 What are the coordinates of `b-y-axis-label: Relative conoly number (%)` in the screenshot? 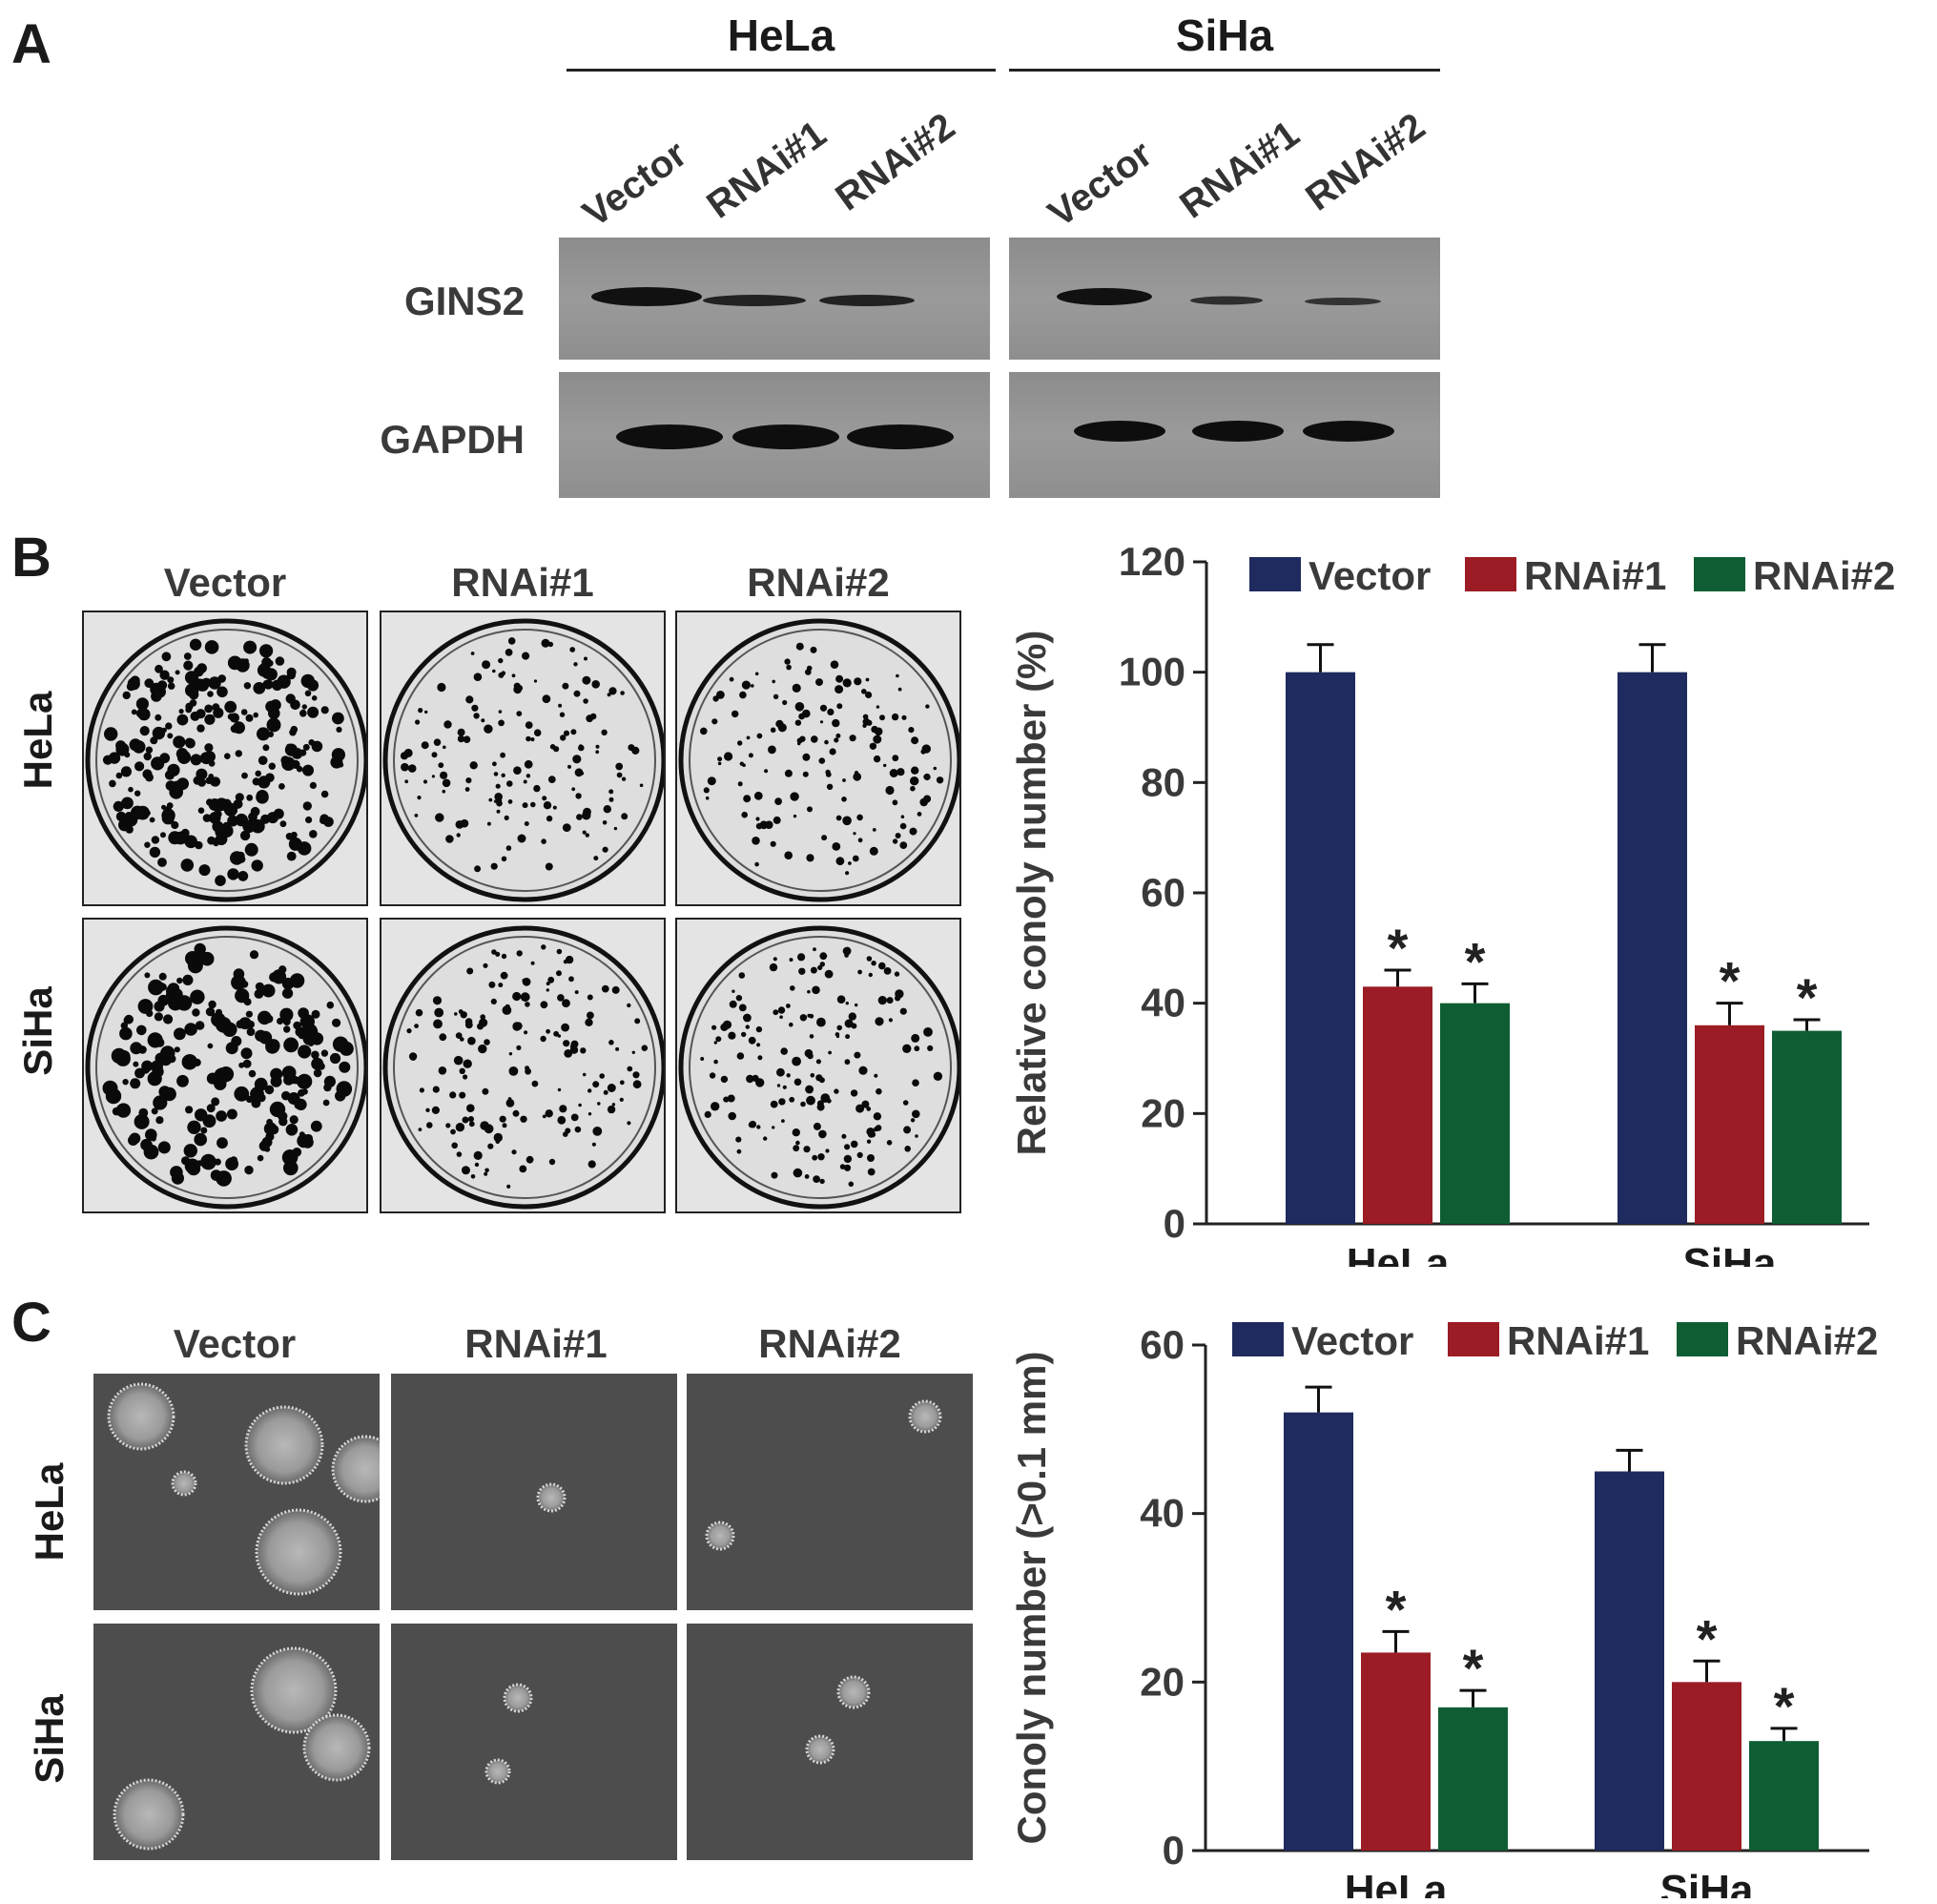 It's located at (1032, 893).